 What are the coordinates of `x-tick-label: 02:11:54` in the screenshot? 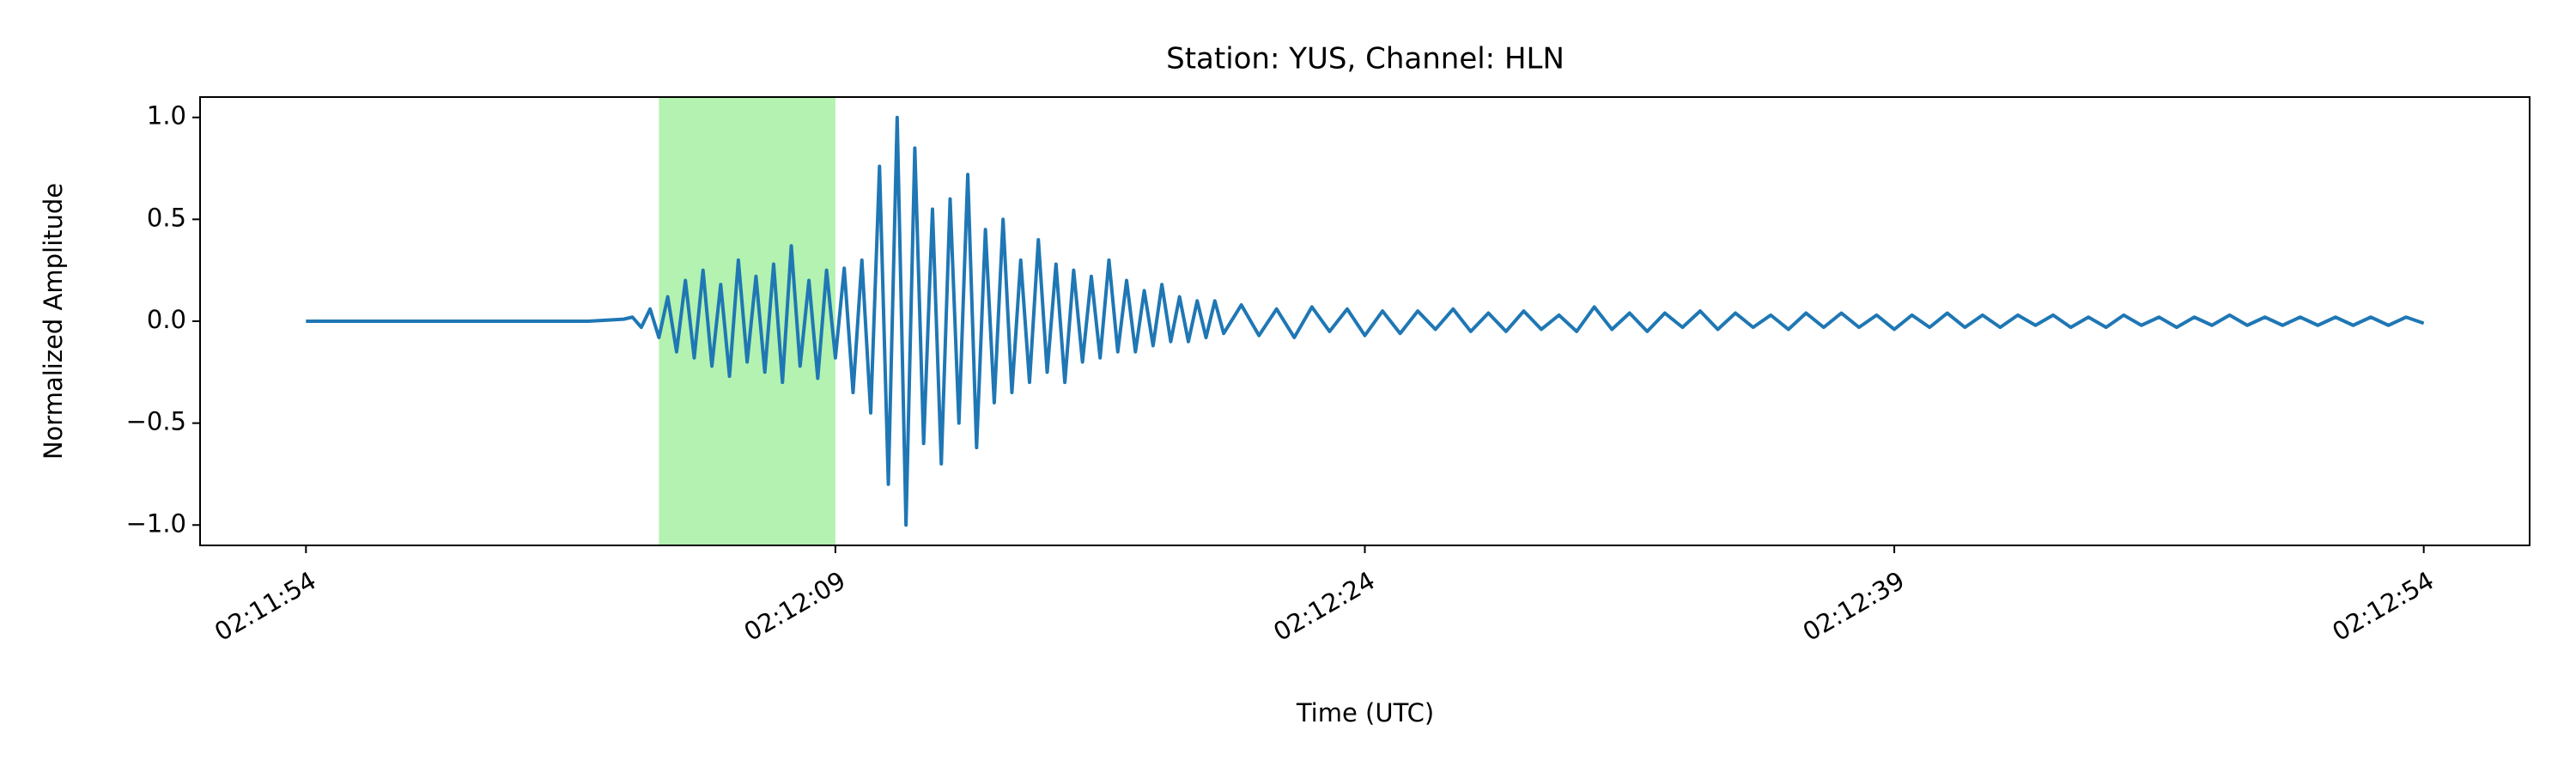 It's located at (265, 607).